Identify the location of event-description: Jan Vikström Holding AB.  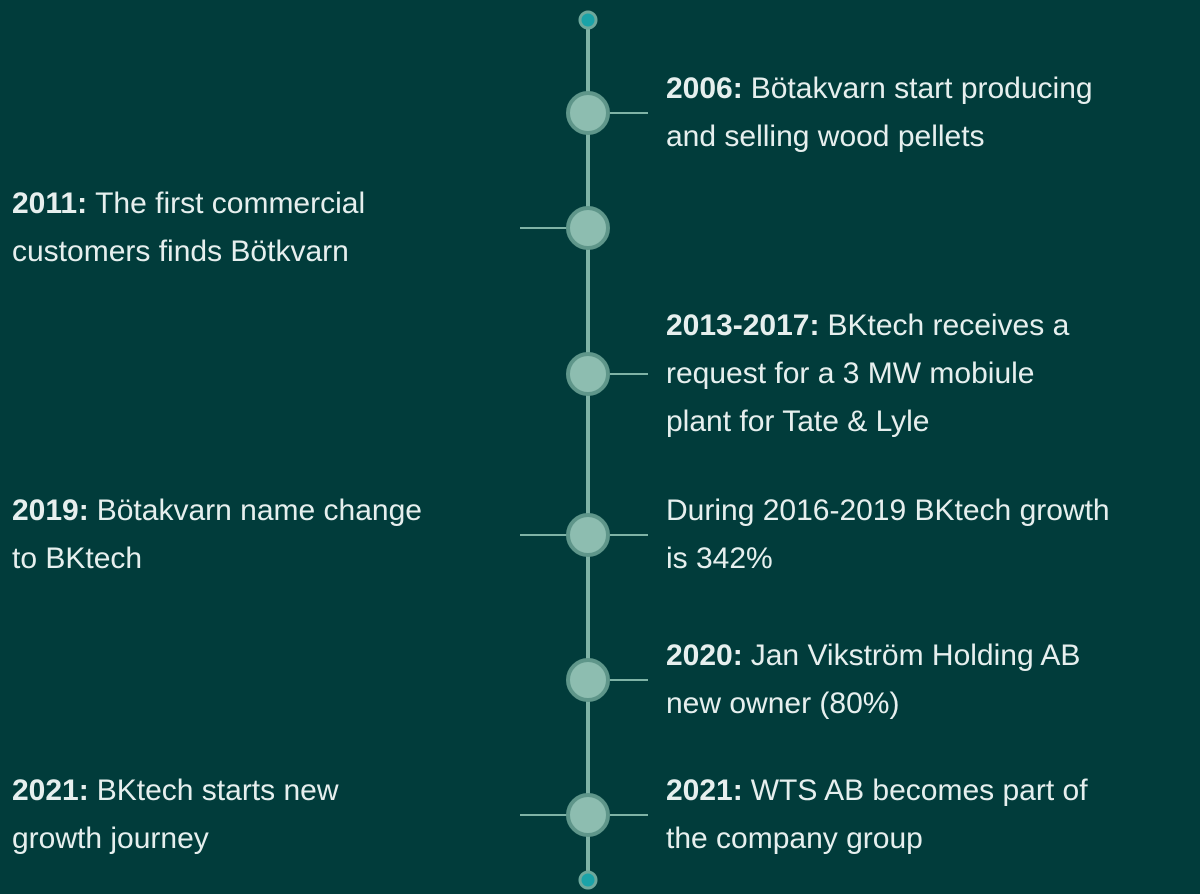
(915, 655).